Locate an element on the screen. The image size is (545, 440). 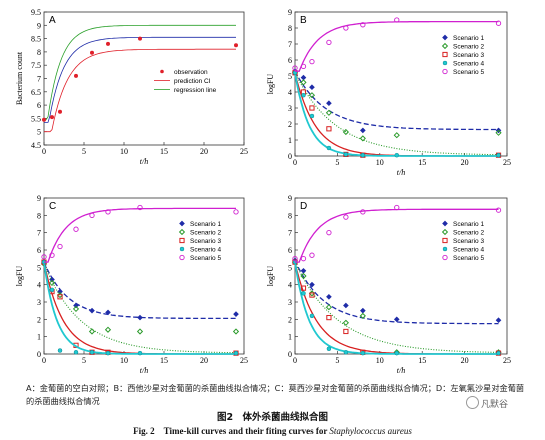
y-tick-label: 7 is located at coordinates (290, 233).